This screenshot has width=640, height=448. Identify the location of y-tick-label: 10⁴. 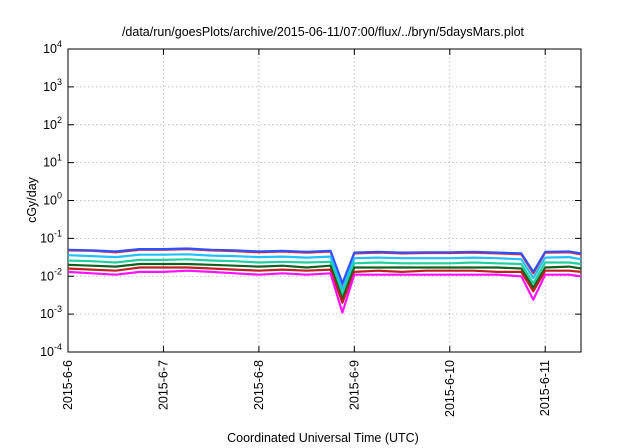
(52, 47).